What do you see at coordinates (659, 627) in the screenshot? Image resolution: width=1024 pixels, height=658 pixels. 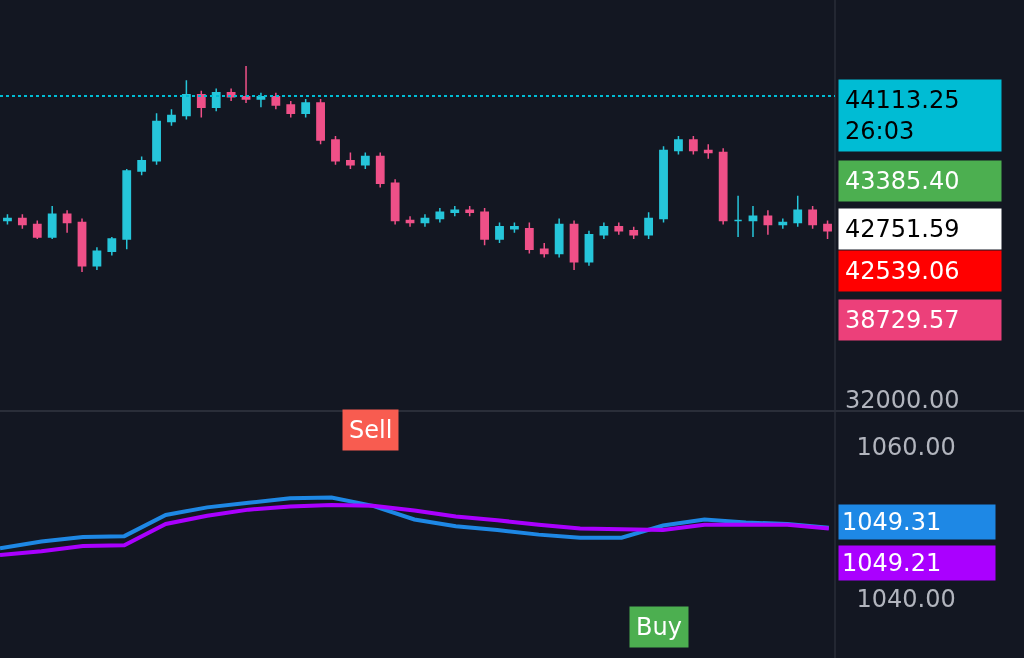 I see `annotation: Buy` at bounding box center [659, 627].